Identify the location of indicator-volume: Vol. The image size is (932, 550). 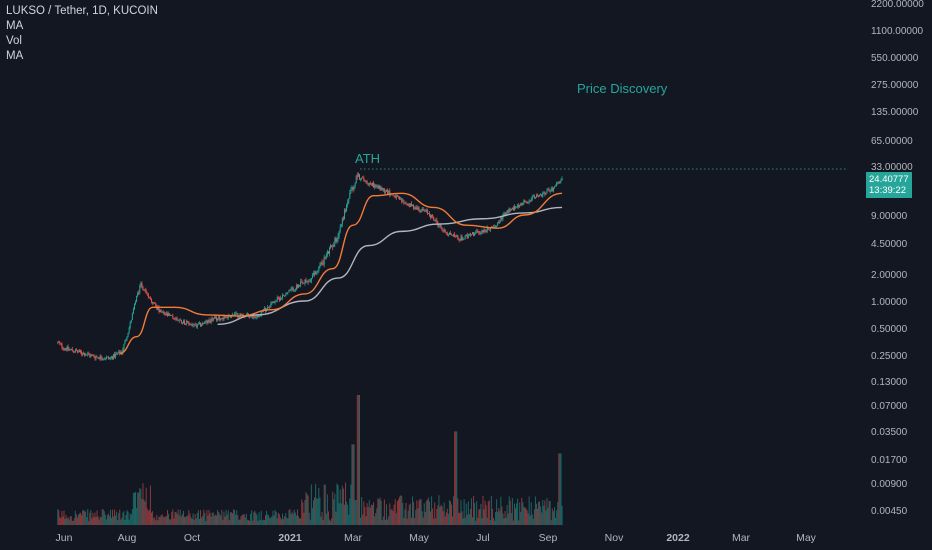
(14, 41).